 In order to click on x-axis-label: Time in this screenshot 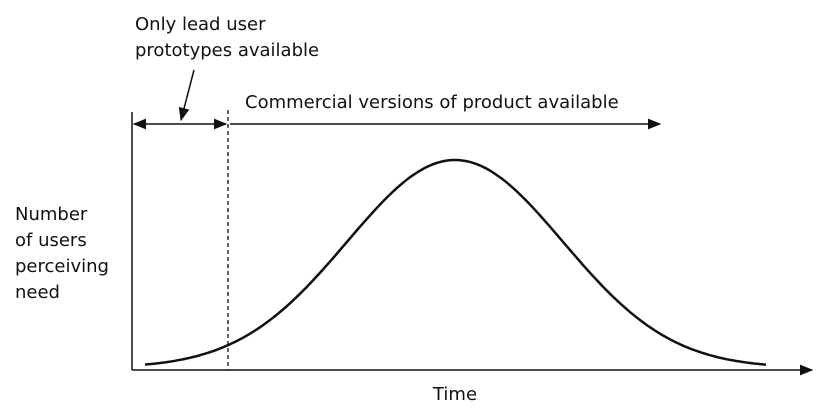, I will do `click(454, 394)`.